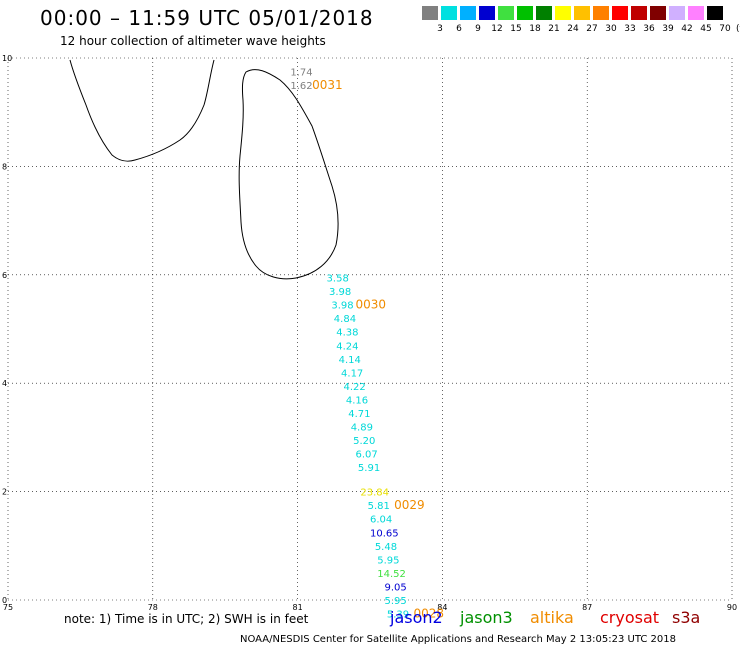 The image size is (740, 650). What do you see at coordinates (4, 275) in the screenshot?
I see `lat-label: 6` at bounding box center [4, 275].